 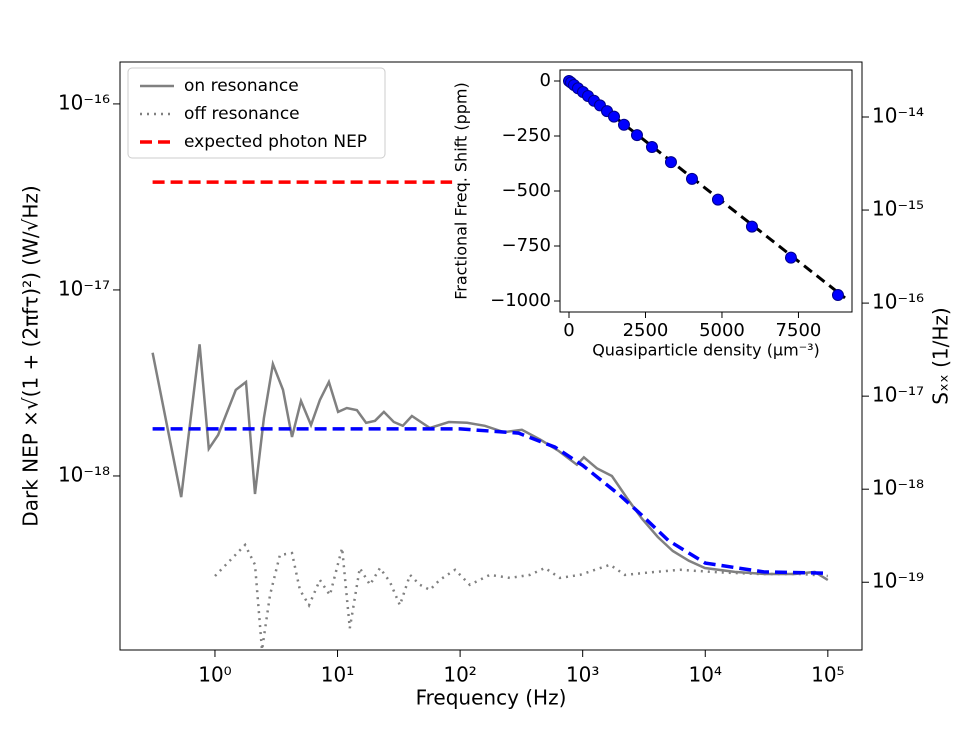 I want to click on y2-tick-label: 10⁻¹⁴, so click(x=898, y=115).